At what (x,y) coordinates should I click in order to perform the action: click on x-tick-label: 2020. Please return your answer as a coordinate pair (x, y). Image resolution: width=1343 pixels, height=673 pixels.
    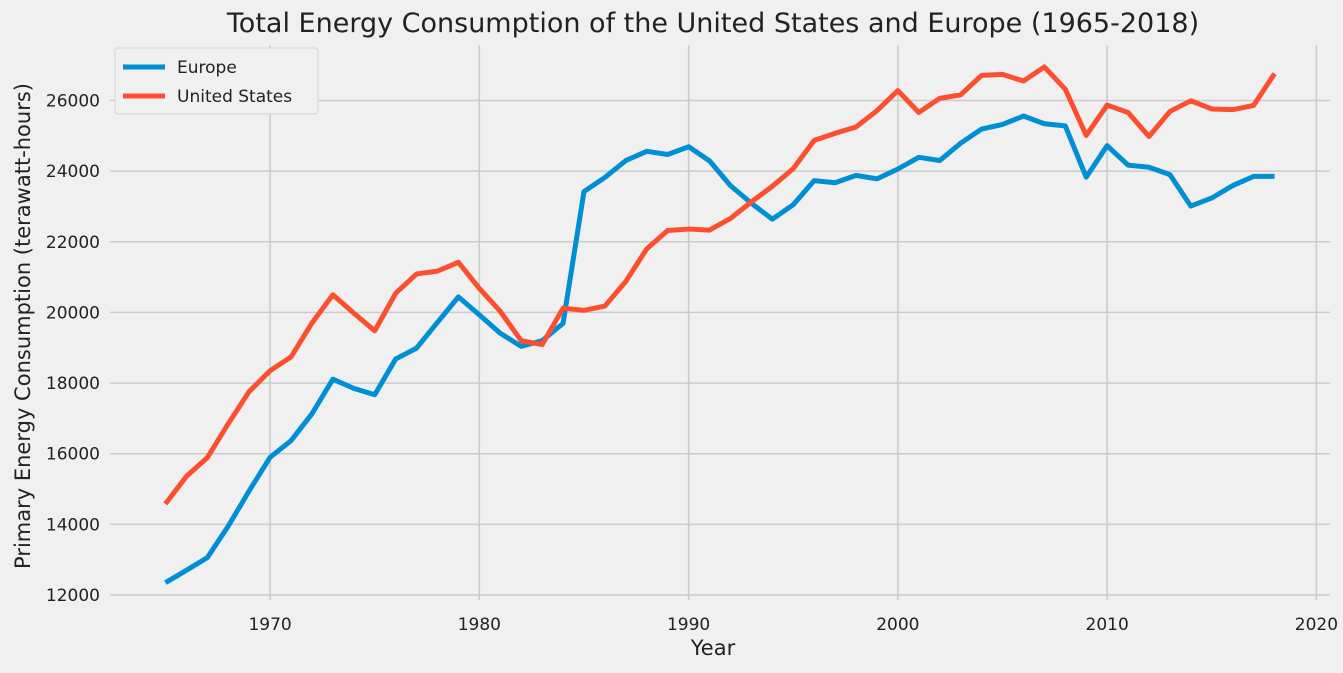
    Looking at the image, I should click on (1316, 625).